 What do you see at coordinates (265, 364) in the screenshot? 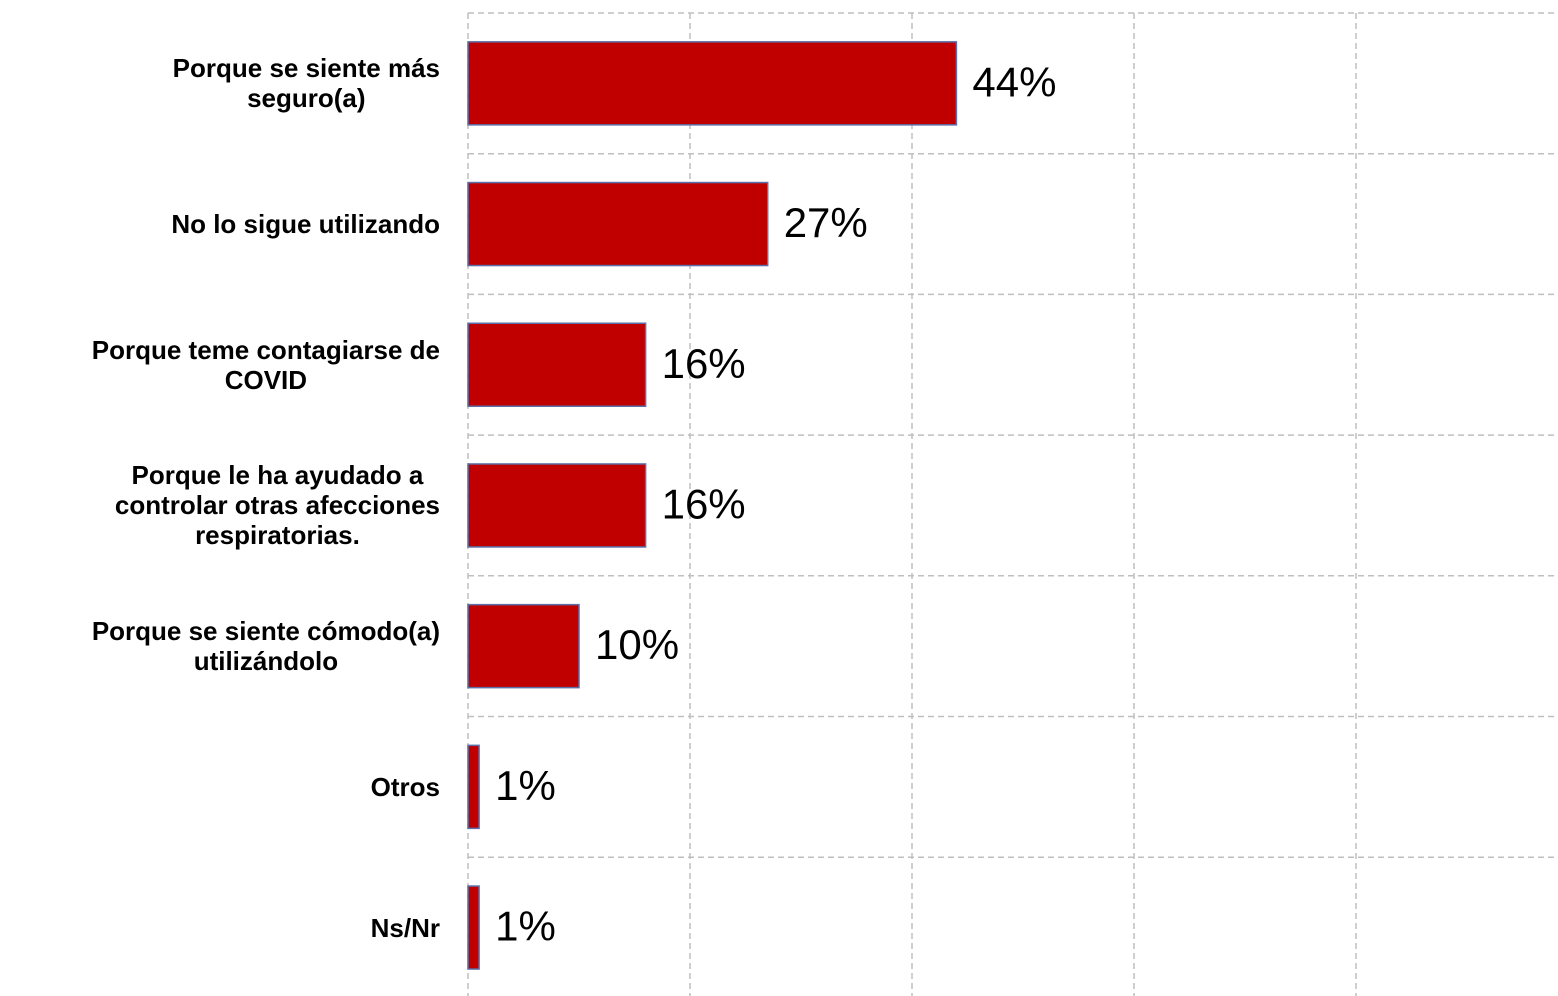
I see `category-label: Porque teme contagiarse de COVID` at bounding box center [265, 364].